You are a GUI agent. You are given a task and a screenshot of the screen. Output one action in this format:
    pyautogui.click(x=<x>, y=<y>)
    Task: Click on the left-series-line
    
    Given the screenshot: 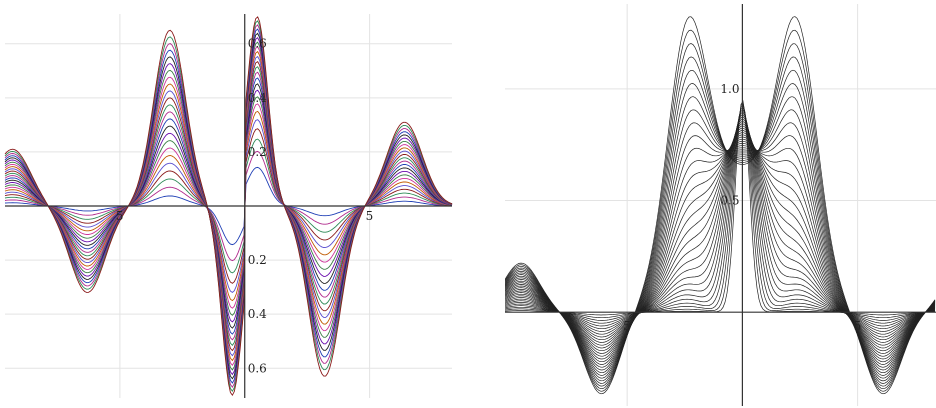 What is the action you would take?
    pyautogui.click(x=228, y=206)
    